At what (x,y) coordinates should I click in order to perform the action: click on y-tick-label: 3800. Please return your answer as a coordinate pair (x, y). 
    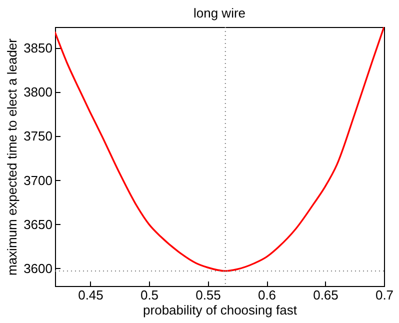
    Looking at the image, I should click on (38, 92).